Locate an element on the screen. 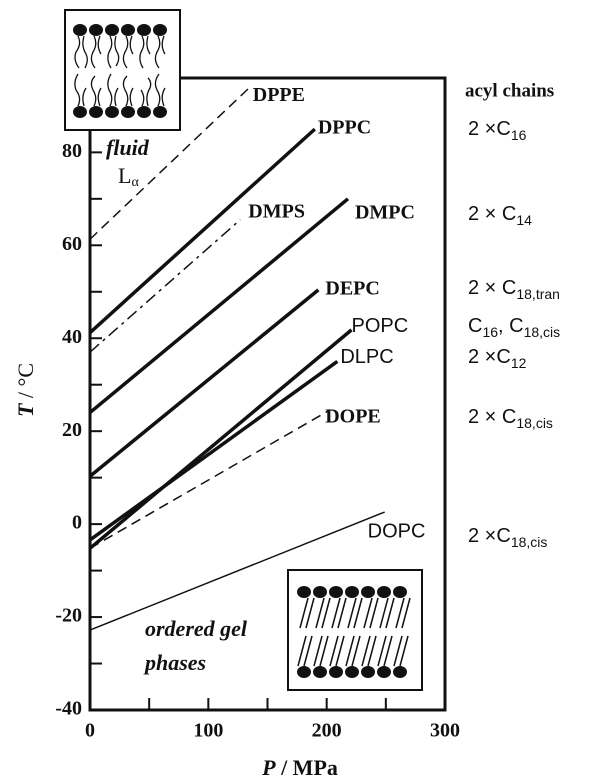 The image size is (589, 783). series-label: DOPE is located at coordinates (353, 416).